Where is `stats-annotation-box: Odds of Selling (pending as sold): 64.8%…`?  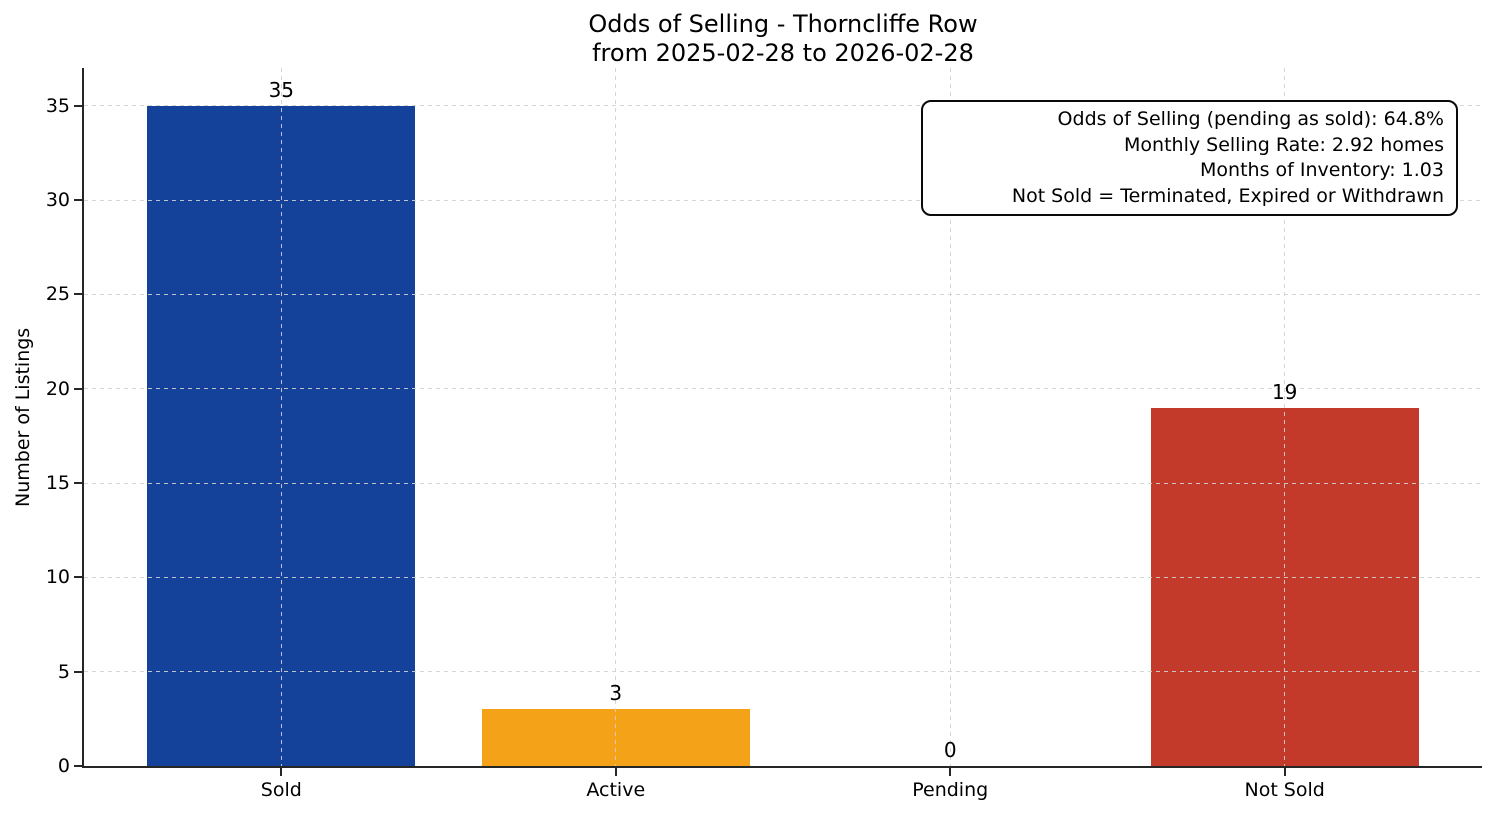
stats-annotation-box: Odds of Selling (pending as sold): 64.8%… is located at coordinates (1189, 158).